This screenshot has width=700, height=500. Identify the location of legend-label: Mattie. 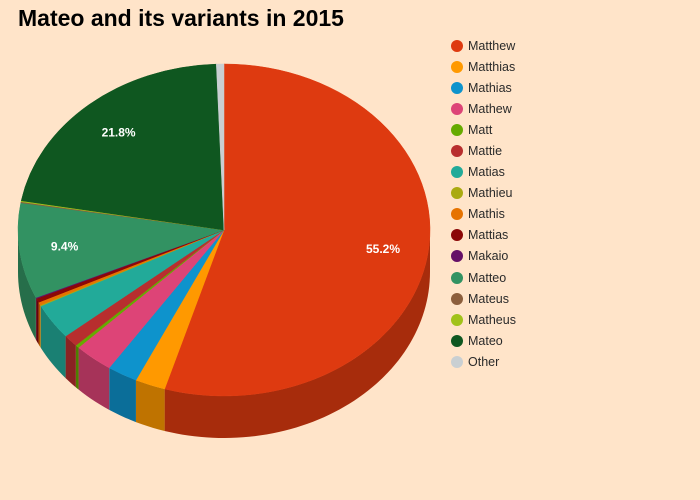
(485, 151).